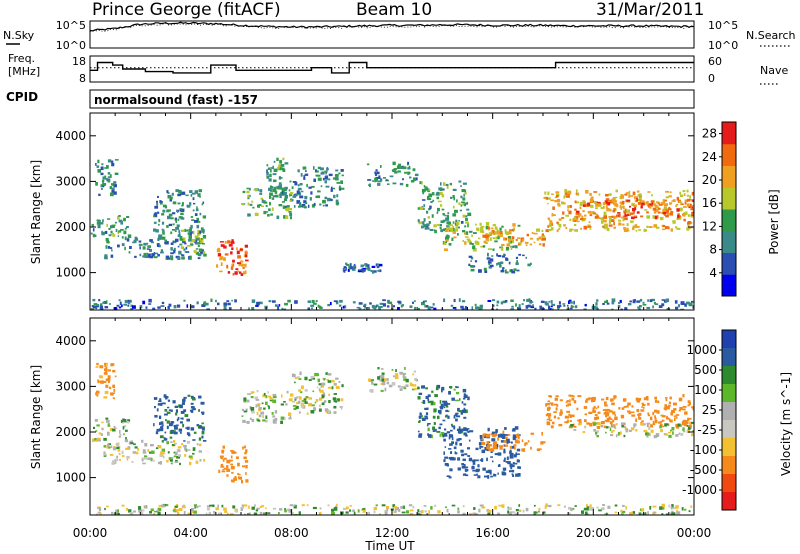 The height and width of the screenshot is (554, 800). Describe the element at coordinates (21, 58) in the screenshot. I see `freq-left-label-1: Freq.` at that location.